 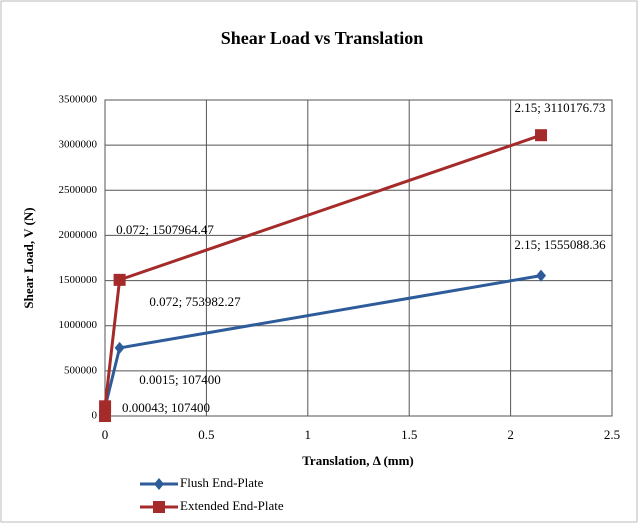 I want to click on data-label-box: 0.0015; 107400, so click(x=180, y=379).